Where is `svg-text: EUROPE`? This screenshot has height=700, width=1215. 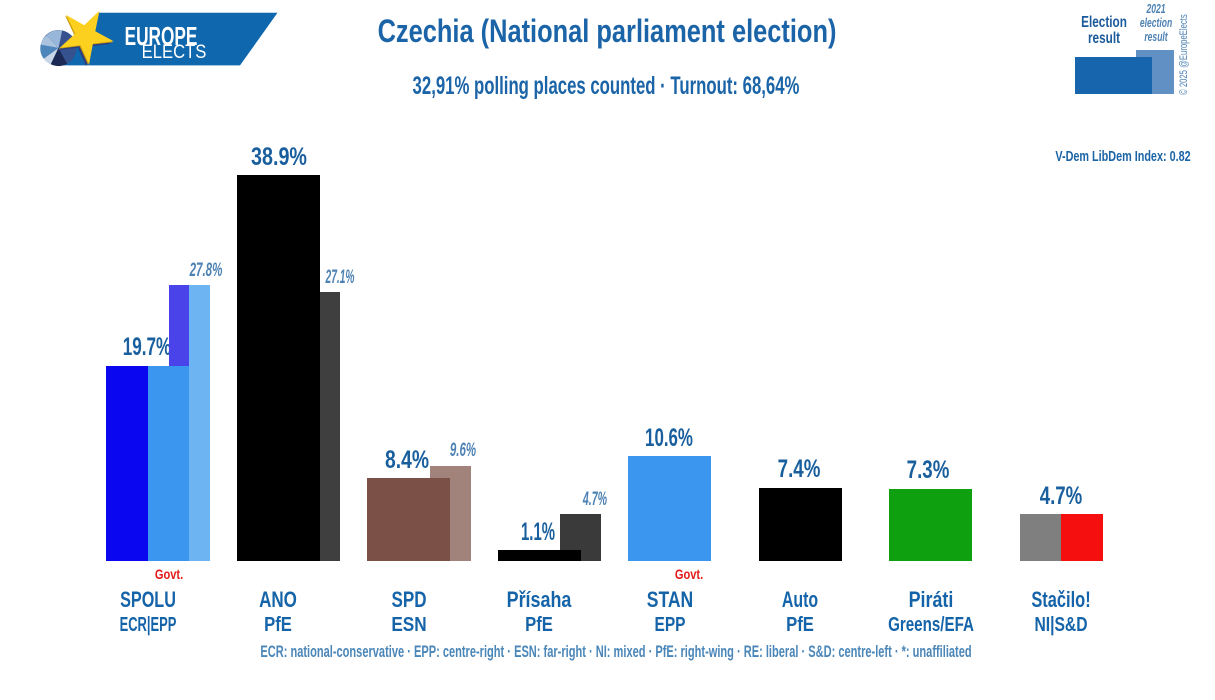
svg-text: EUROPE is located at coordinates (161, 36).